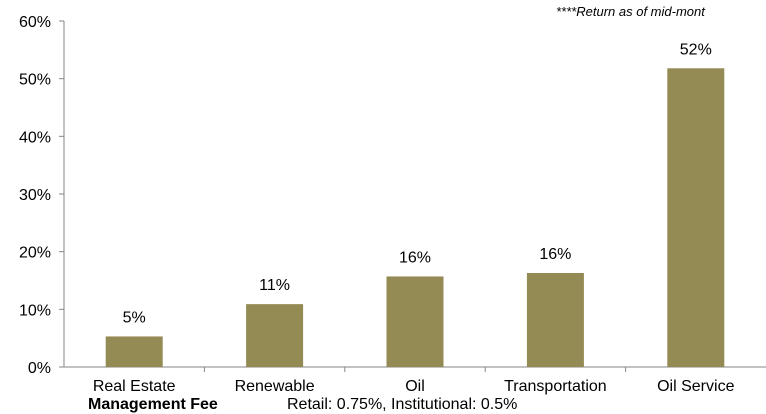 The height and width of the screenshot is (414, 766). Describe the element at coordinates (134, 317) in the screenshot. I see `data-label: 5%` at that location.